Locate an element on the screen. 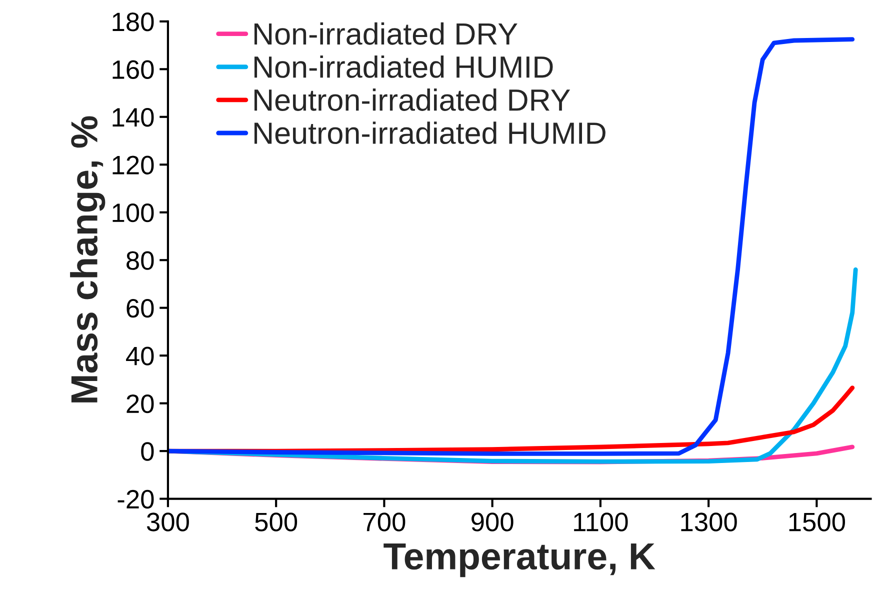 The width and height of the screenshot is (884, 612). x-tick-label: 700 is located at coordinates (385, 522).